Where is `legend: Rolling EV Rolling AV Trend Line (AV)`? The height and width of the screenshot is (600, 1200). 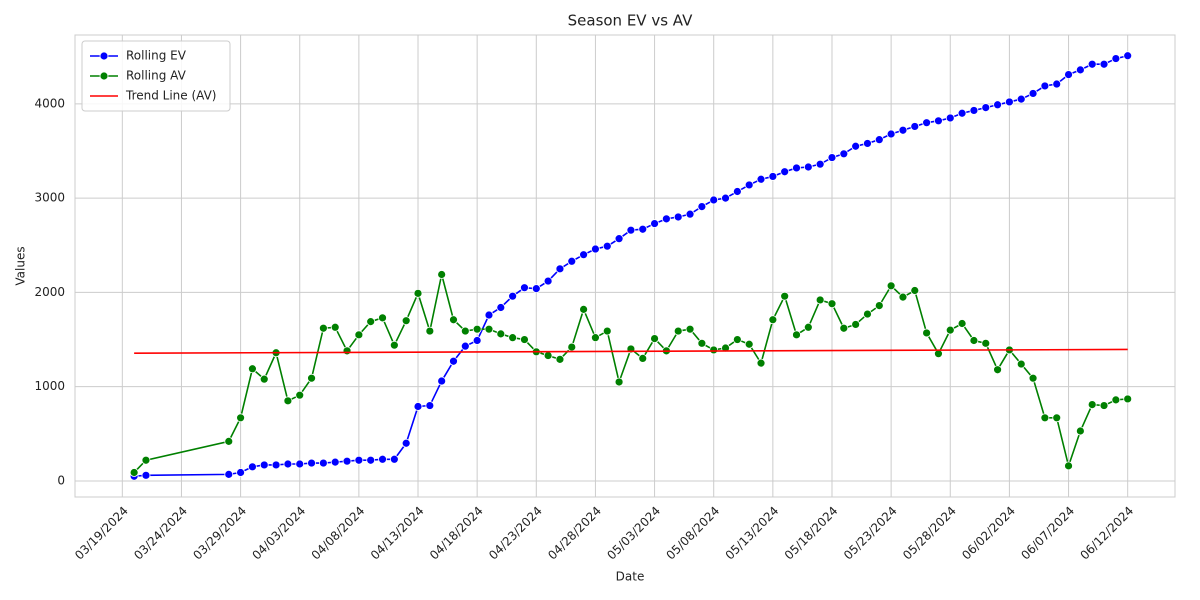 legend: Rolling EV Rolling AV Trend Line (AV) is located at coordinates (156, 76).